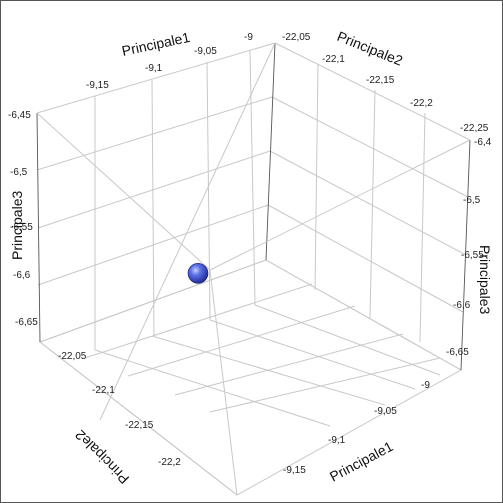 The width and height of the screenshot is (503, 503). Describe the element at coordinates (485, 279) in the screenshot. I see `axis-title-principale3-right: Principale3` at that location.